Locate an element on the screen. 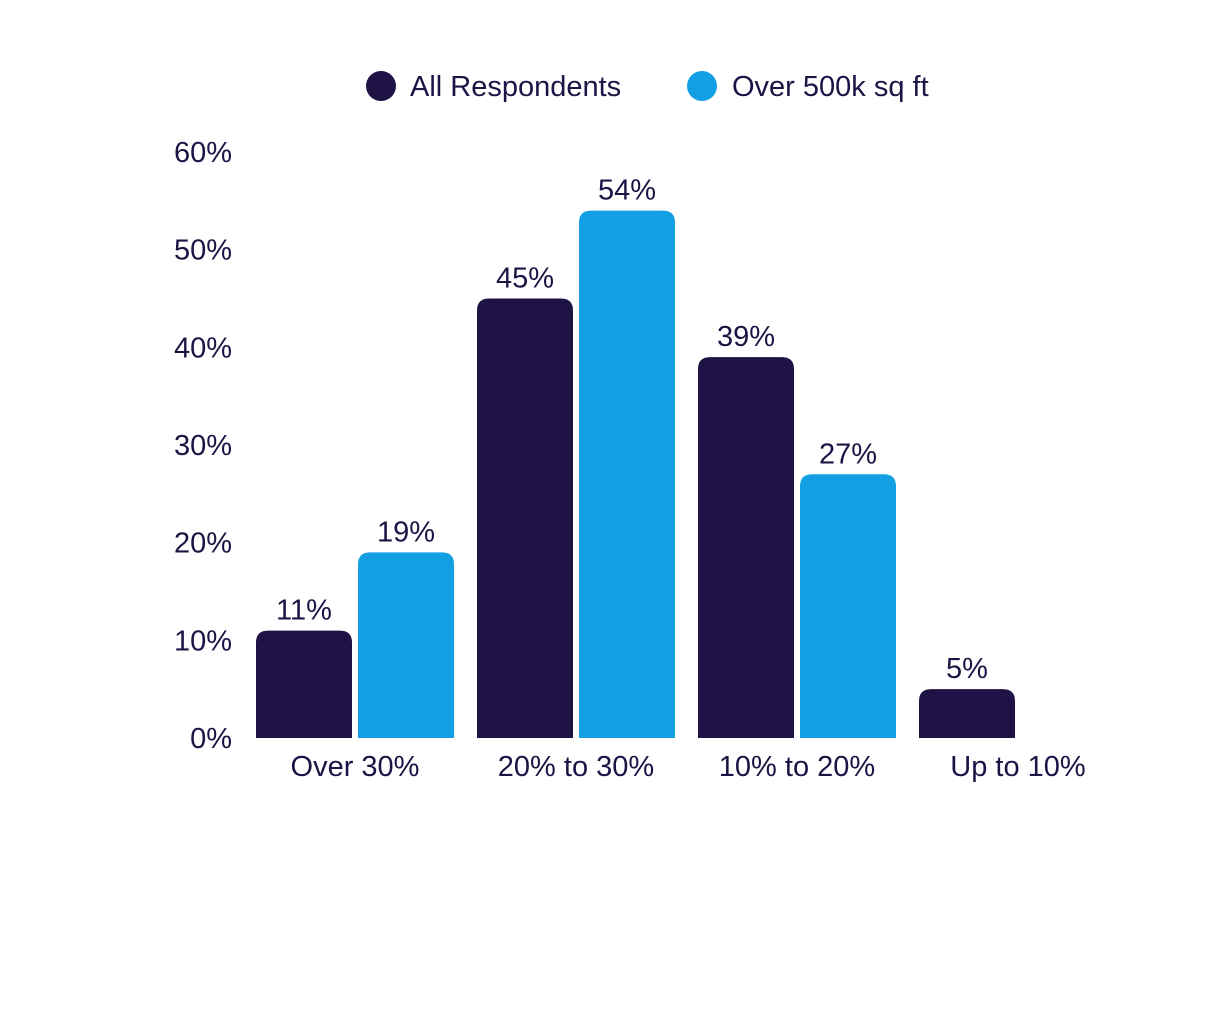  bar-value-label: 11% is located at coordinates (304, 611).